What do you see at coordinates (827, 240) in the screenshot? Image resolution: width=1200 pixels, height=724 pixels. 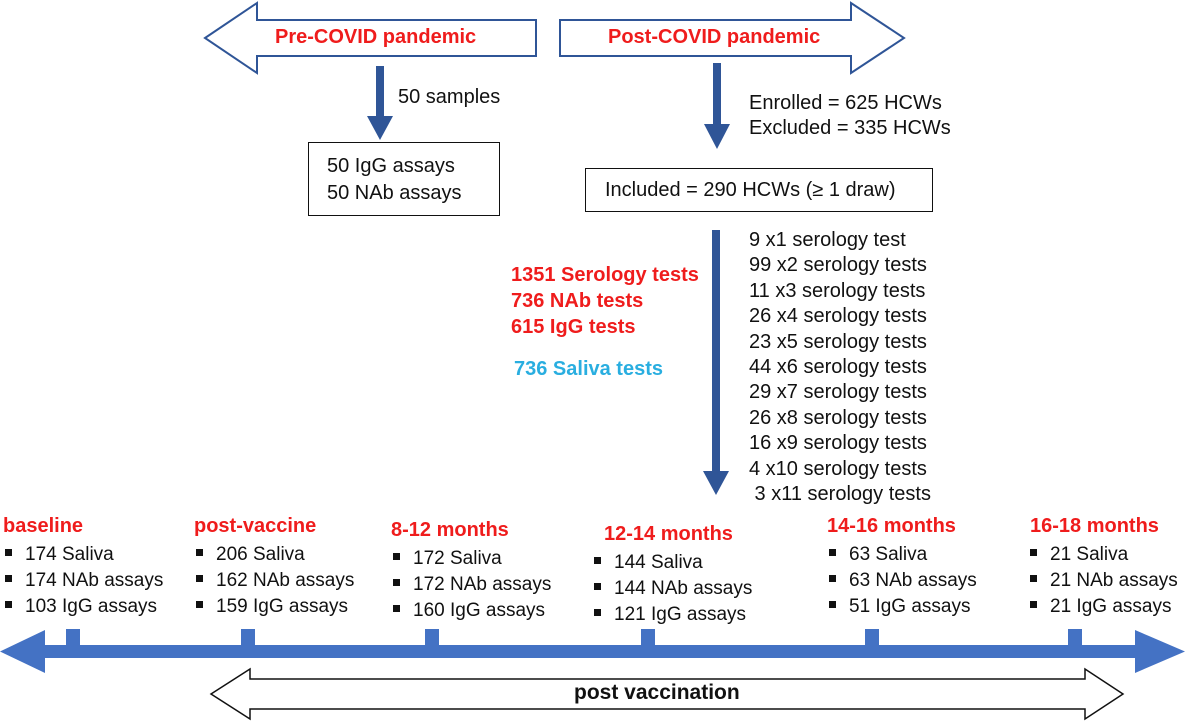 I see `serology-count-item: 9 x1 serology test` at bounding box center [827, 240].